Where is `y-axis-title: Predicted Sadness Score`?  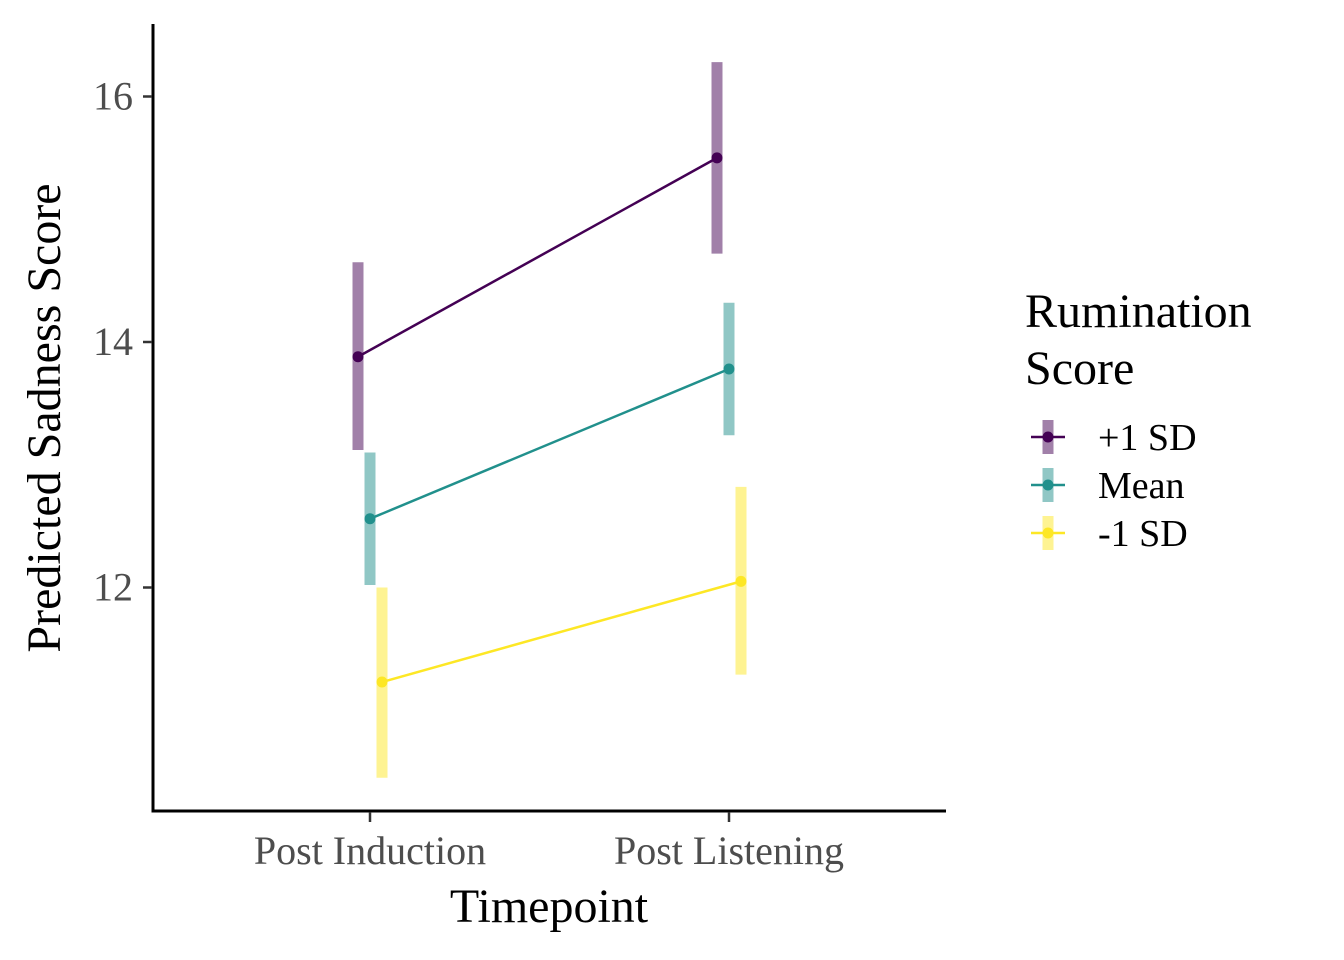 y-axis-title: Predicted Sadness Score is located at coordinates (44, 417).